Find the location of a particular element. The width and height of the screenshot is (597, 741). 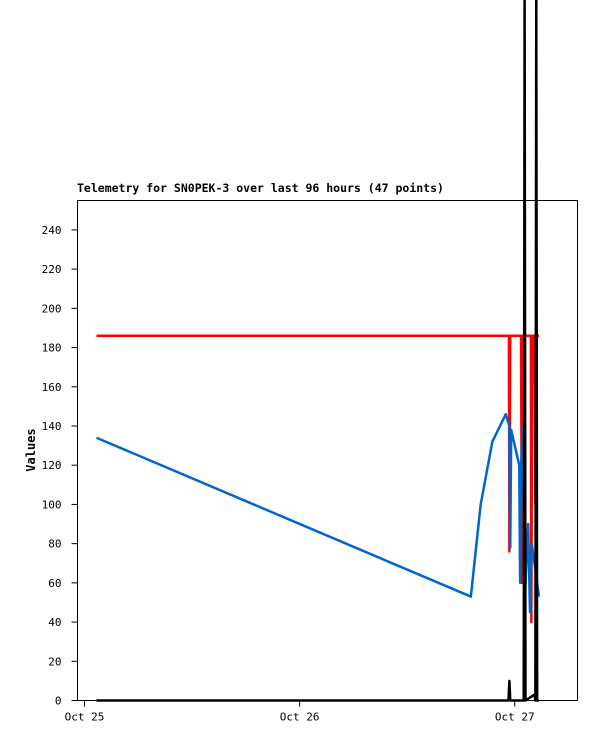

x-tick-label: Oct 26 is located at coordinates (300, 717).